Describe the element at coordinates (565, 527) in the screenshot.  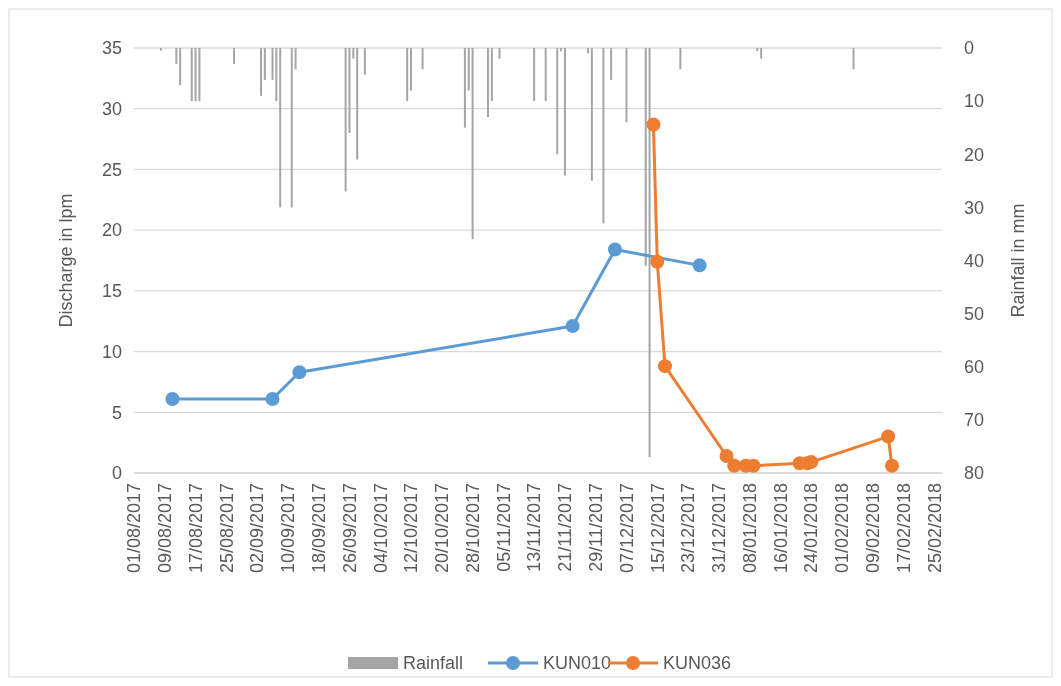
I see `x-tick-label: 21/11/2017` at that location.